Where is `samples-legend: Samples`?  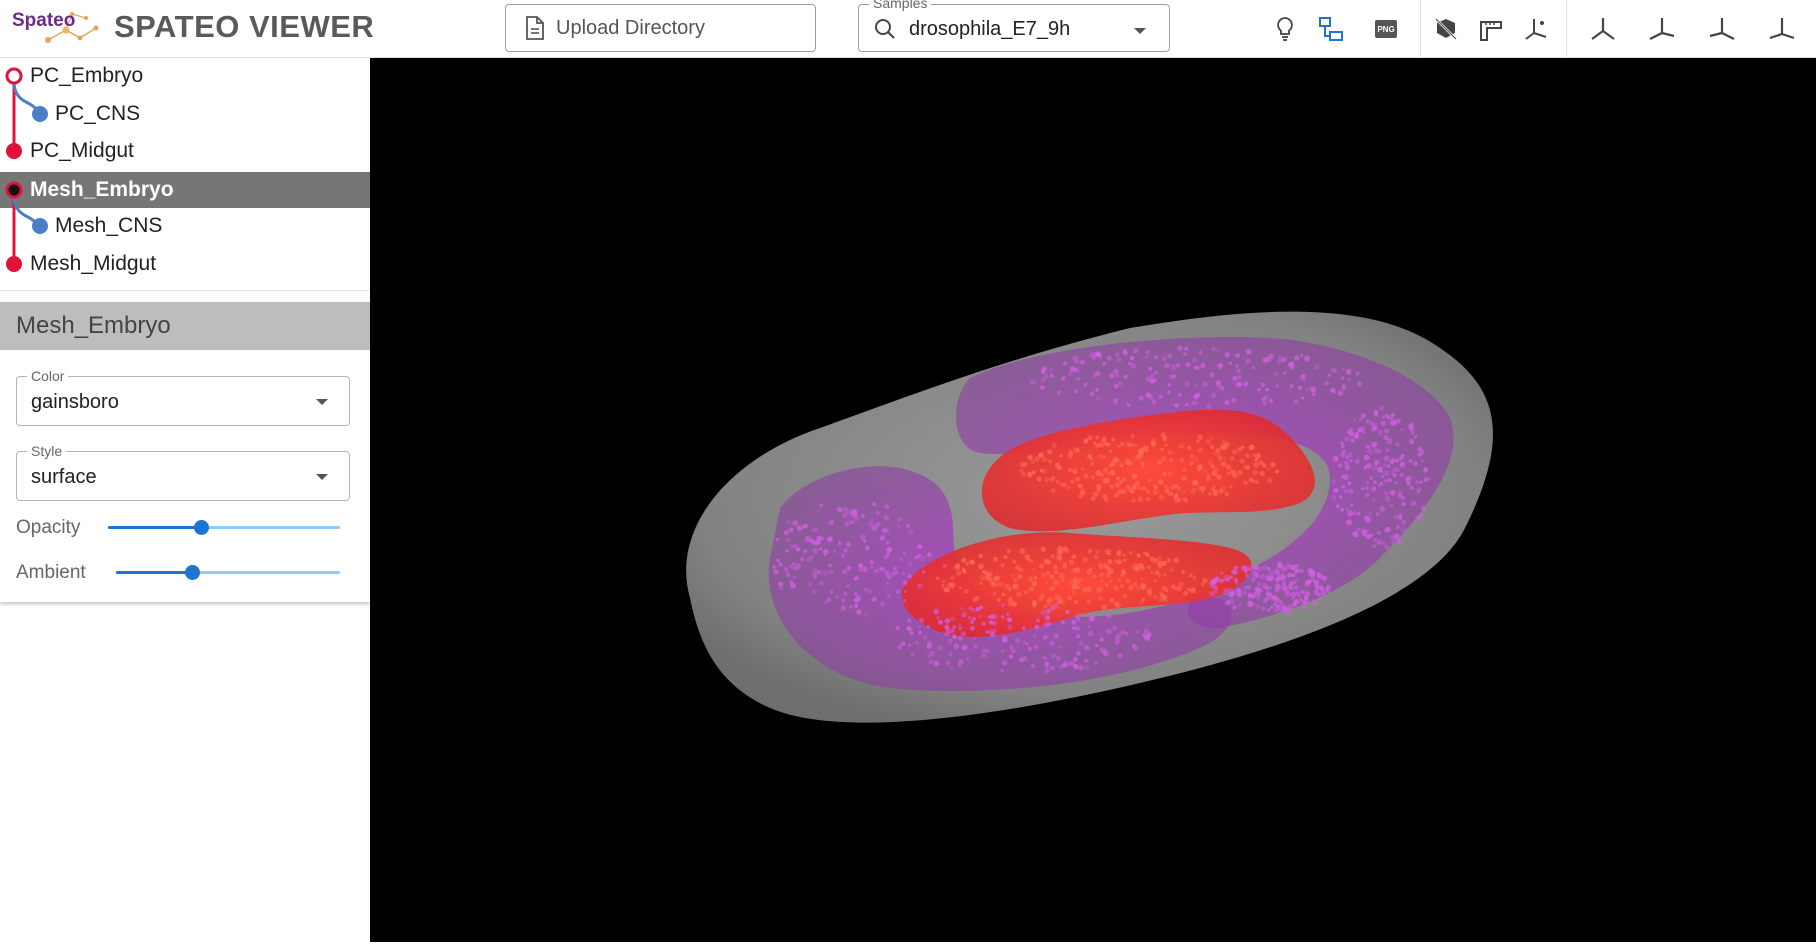
samples-legend: Samples is located at coordinates (900, 5).